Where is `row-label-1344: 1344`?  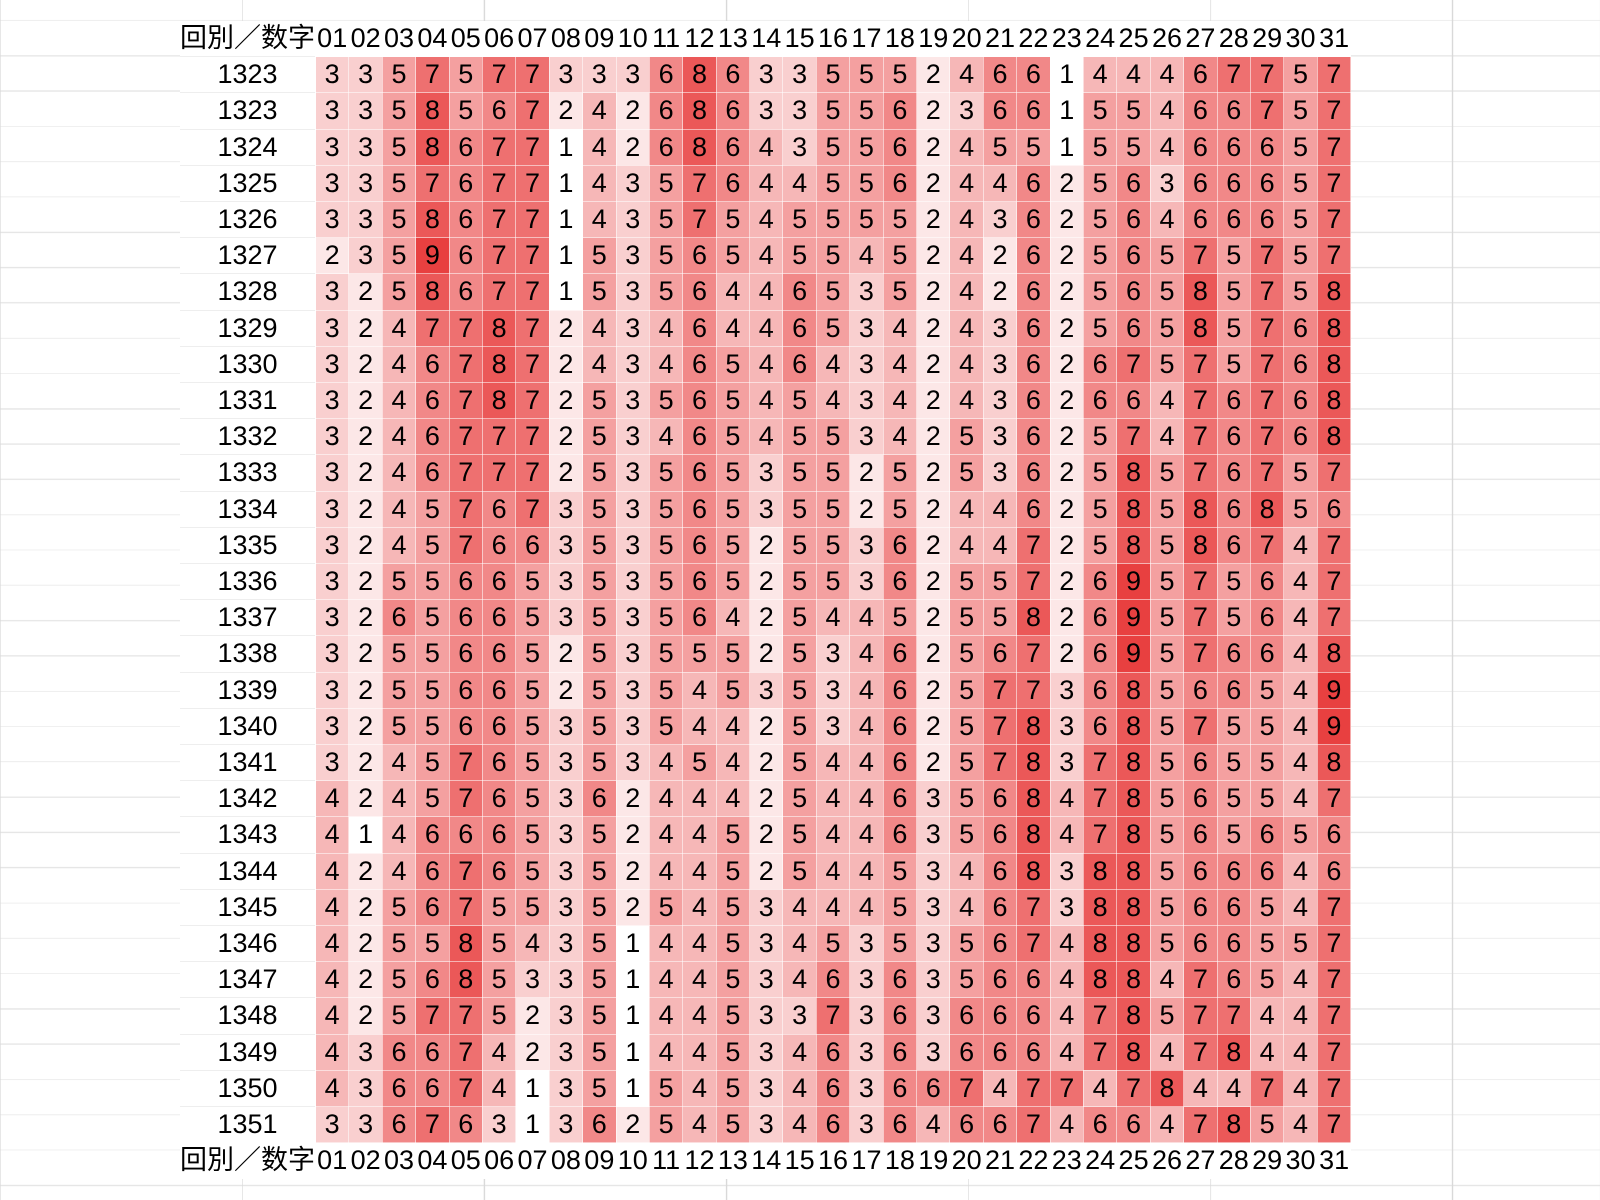 row-label-1344: 1344 is located at coordinates (248, 871).